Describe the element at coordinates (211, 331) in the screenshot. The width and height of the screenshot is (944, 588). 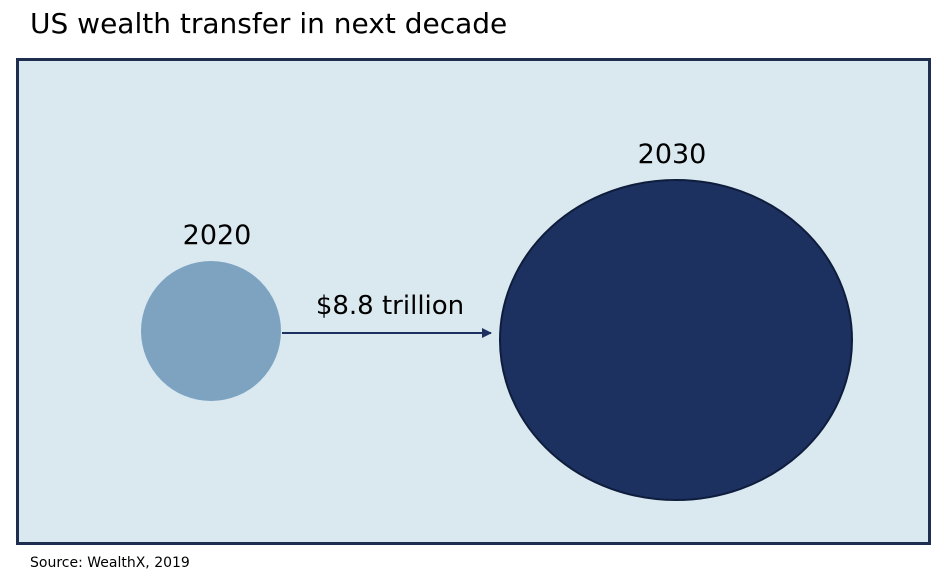
I see `circle-2020` at that location.